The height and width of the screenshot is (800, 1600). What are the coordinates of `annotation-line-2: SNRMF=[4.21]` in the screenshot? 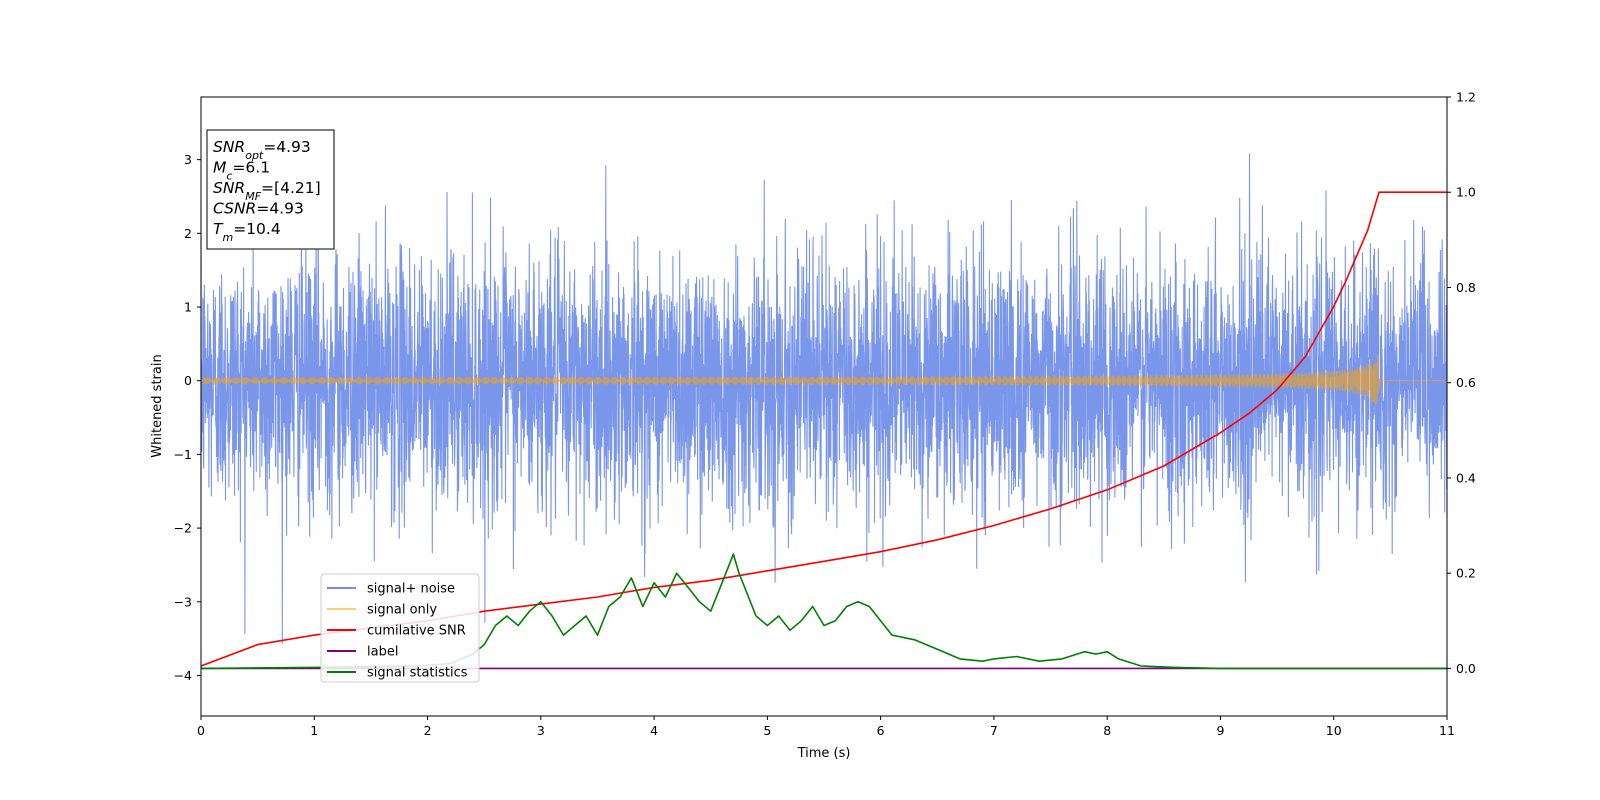 It's located at (267, 191).